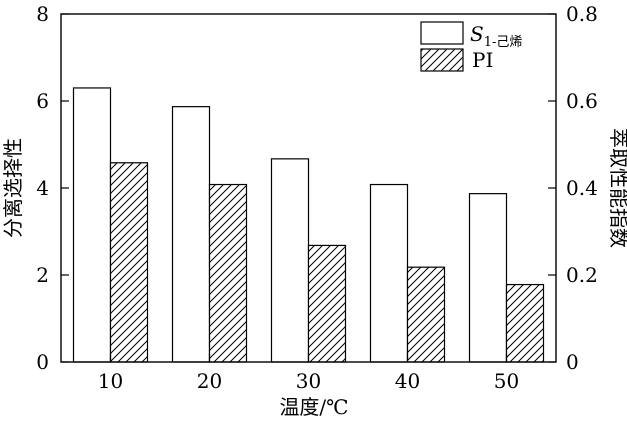  I want to click on x-tick-label: 50, so click(506, 381).